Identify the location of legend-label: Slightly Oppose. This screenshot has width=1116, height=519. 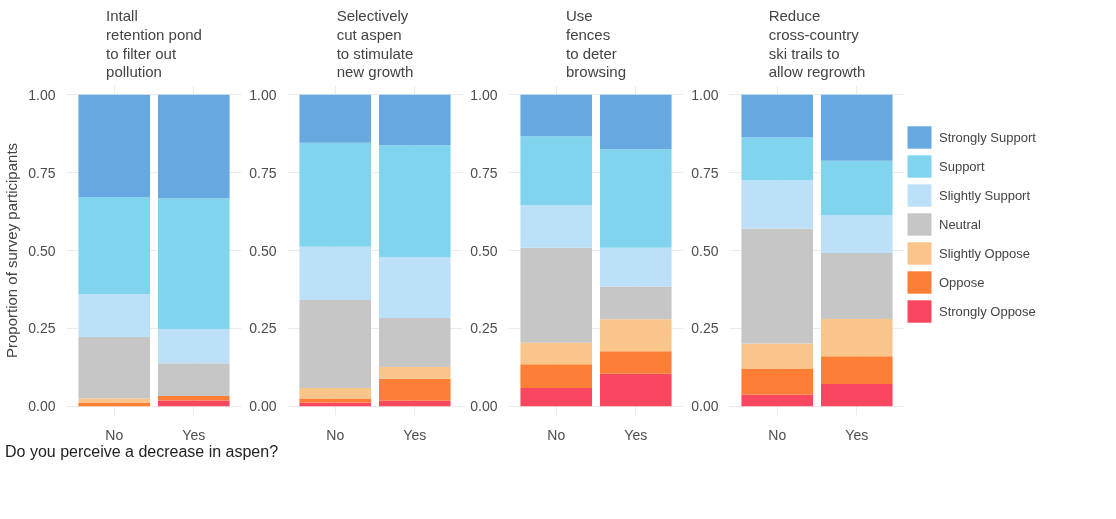
(985, 253).